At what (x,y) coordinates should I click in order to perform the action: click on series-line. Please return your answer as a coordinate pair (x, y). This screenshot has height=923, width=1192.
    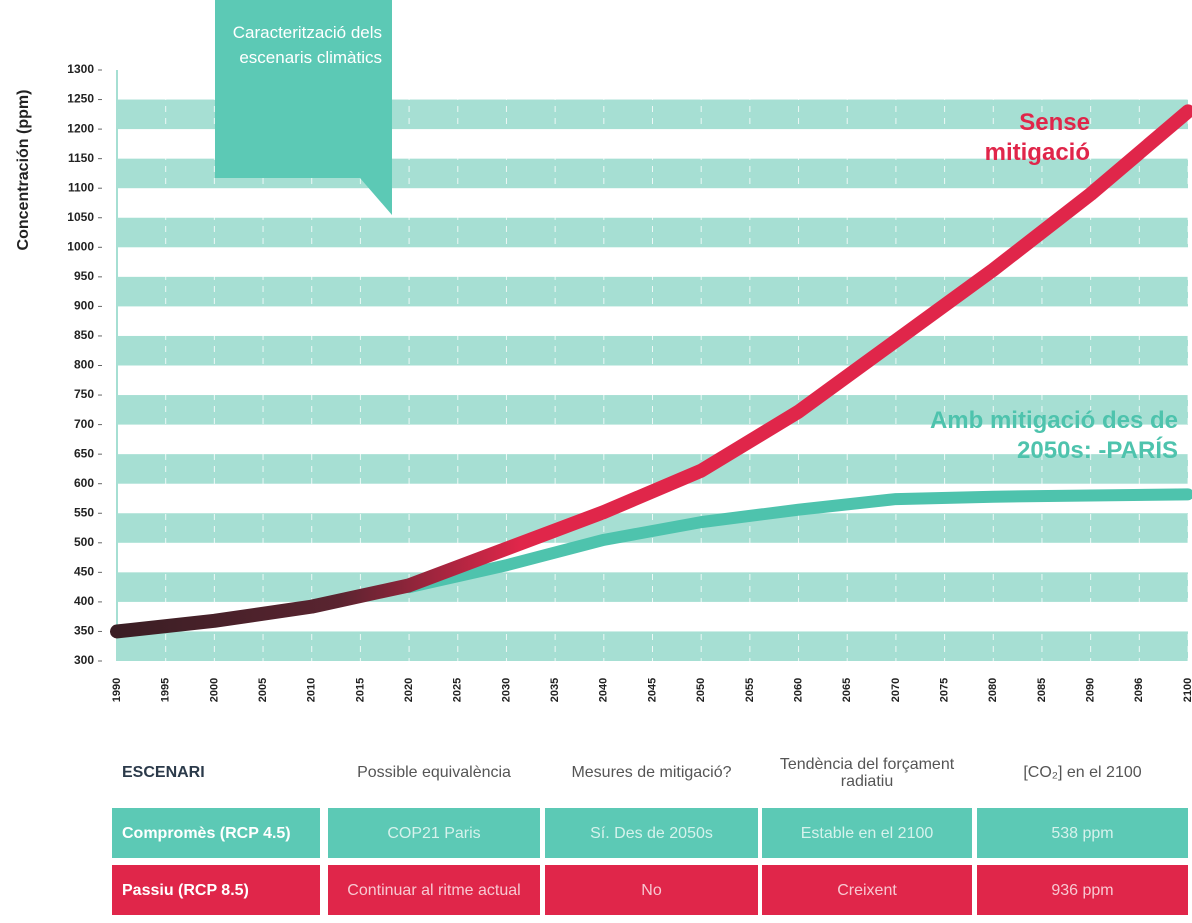
    Looking at the image, I should click on (797, 541).